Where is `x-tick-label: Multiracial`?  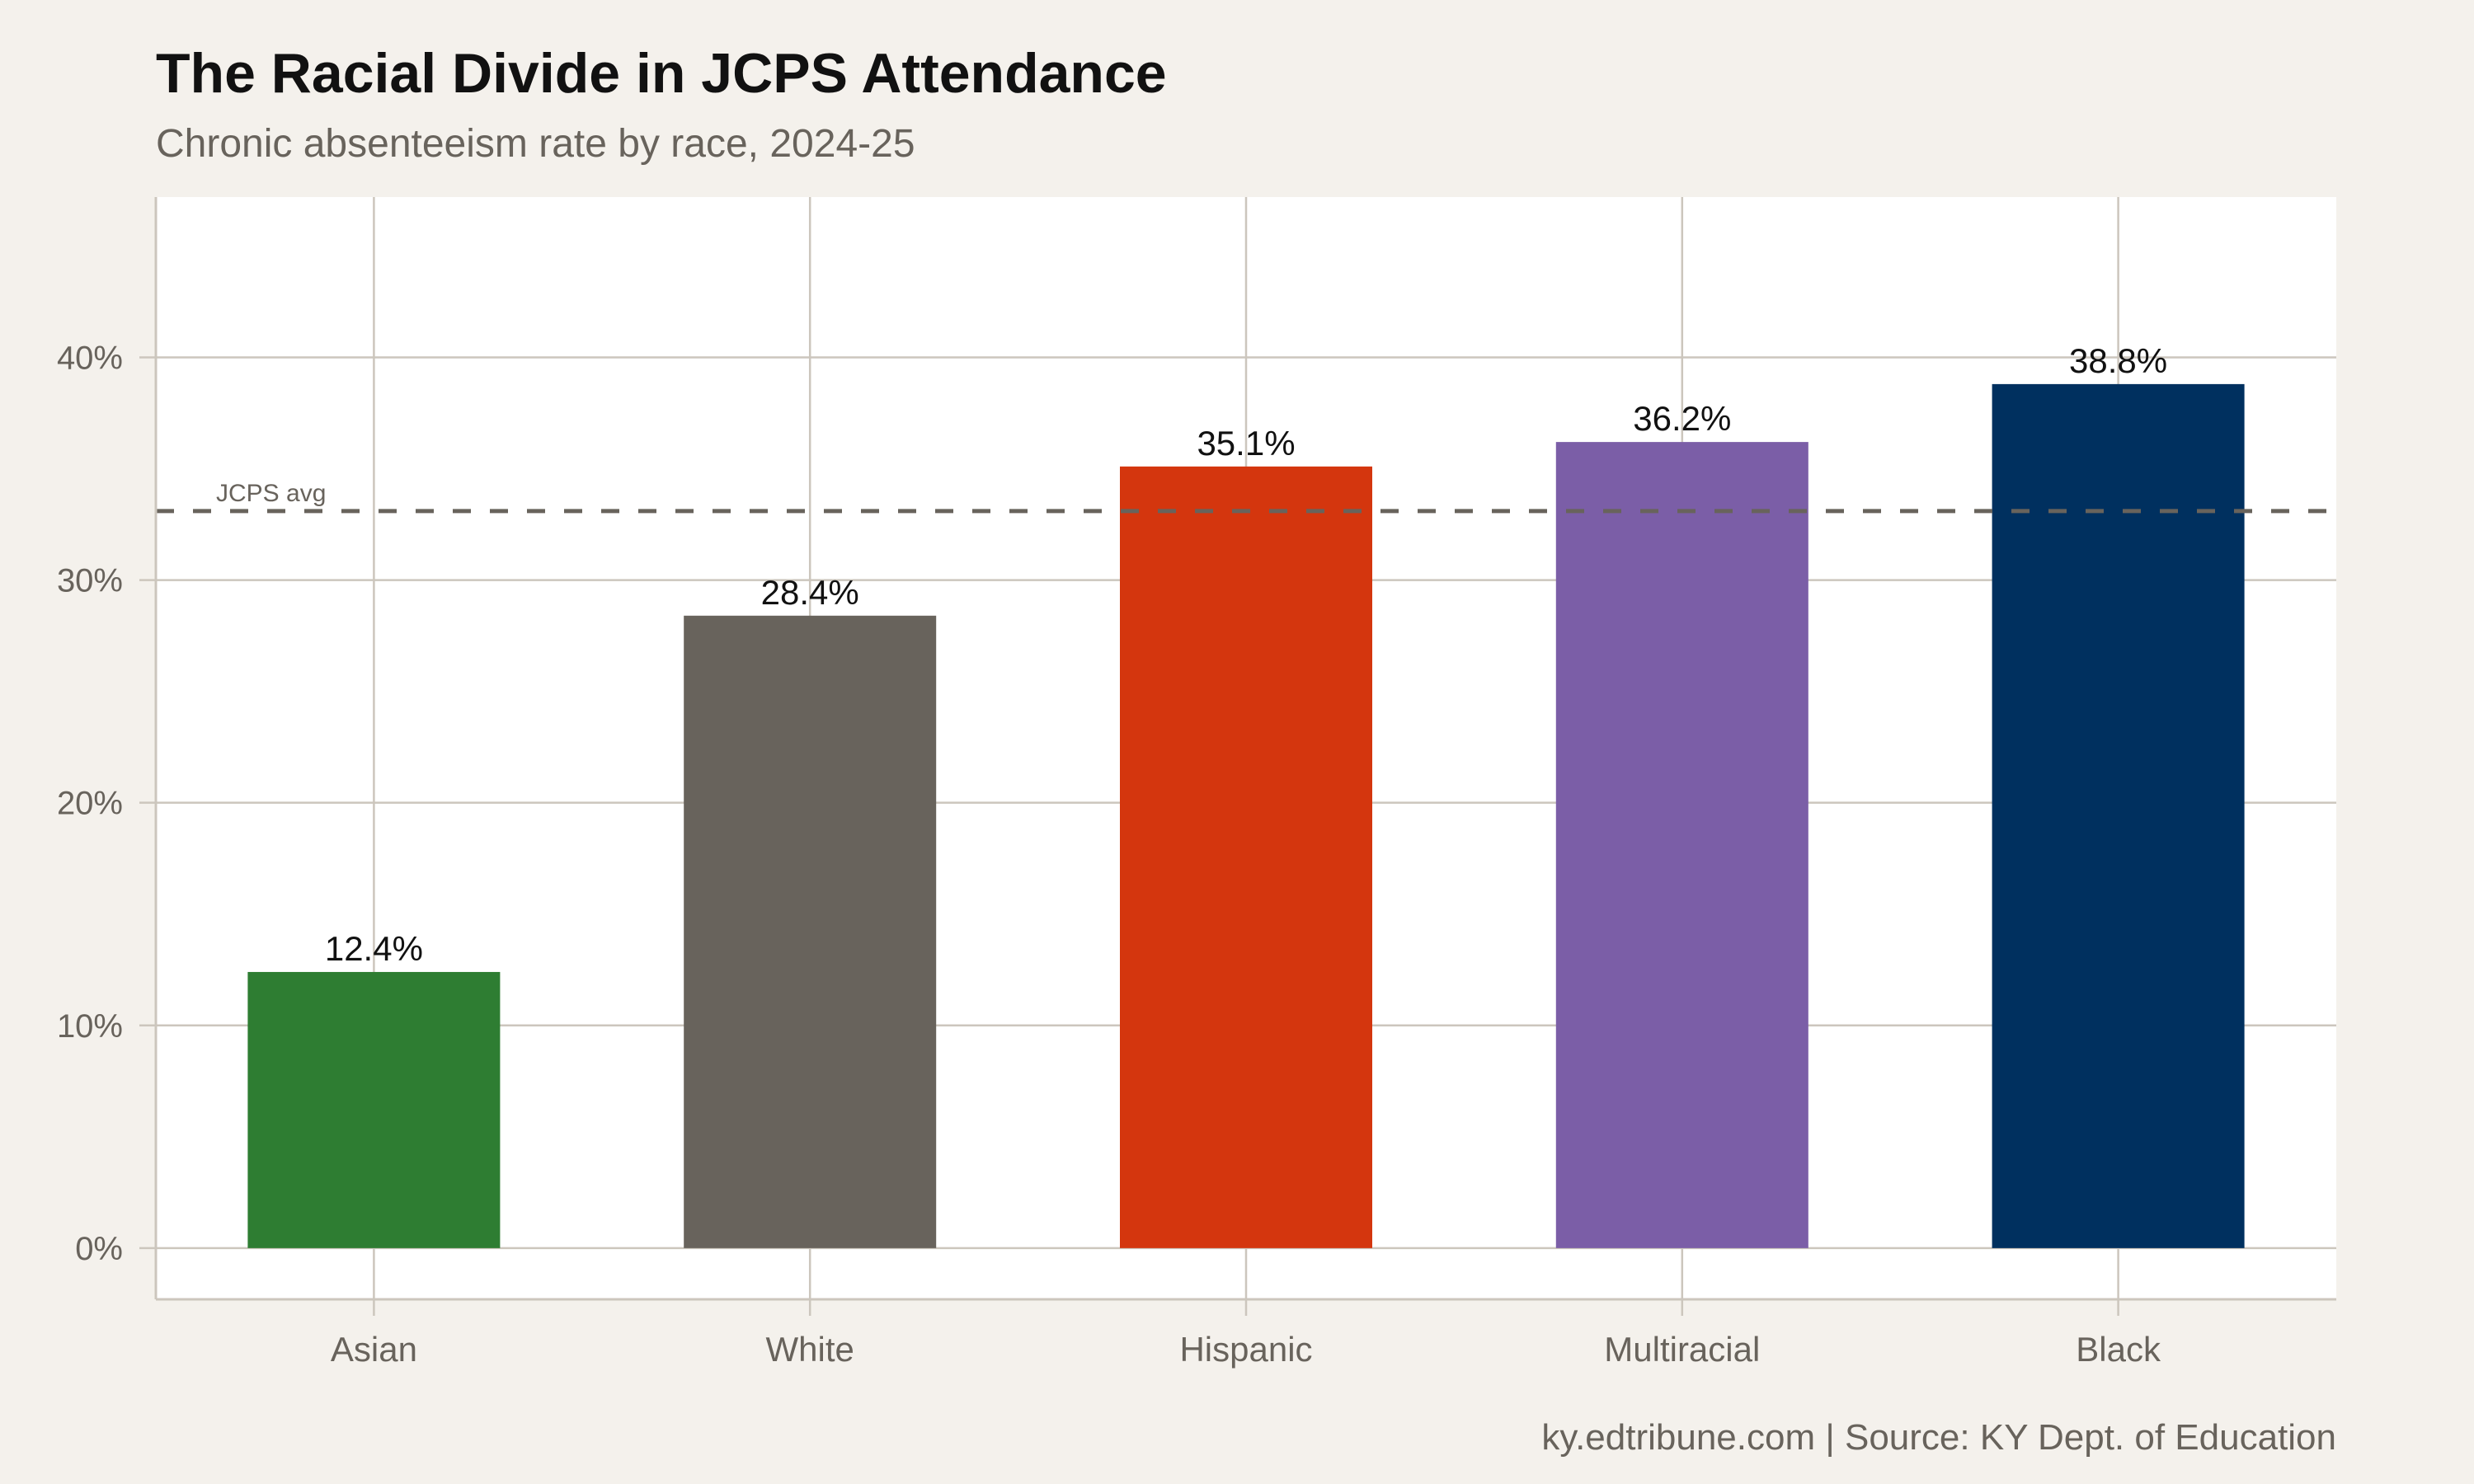 x-tick-label: Multiracial is located at coordinates (1682, 1349).